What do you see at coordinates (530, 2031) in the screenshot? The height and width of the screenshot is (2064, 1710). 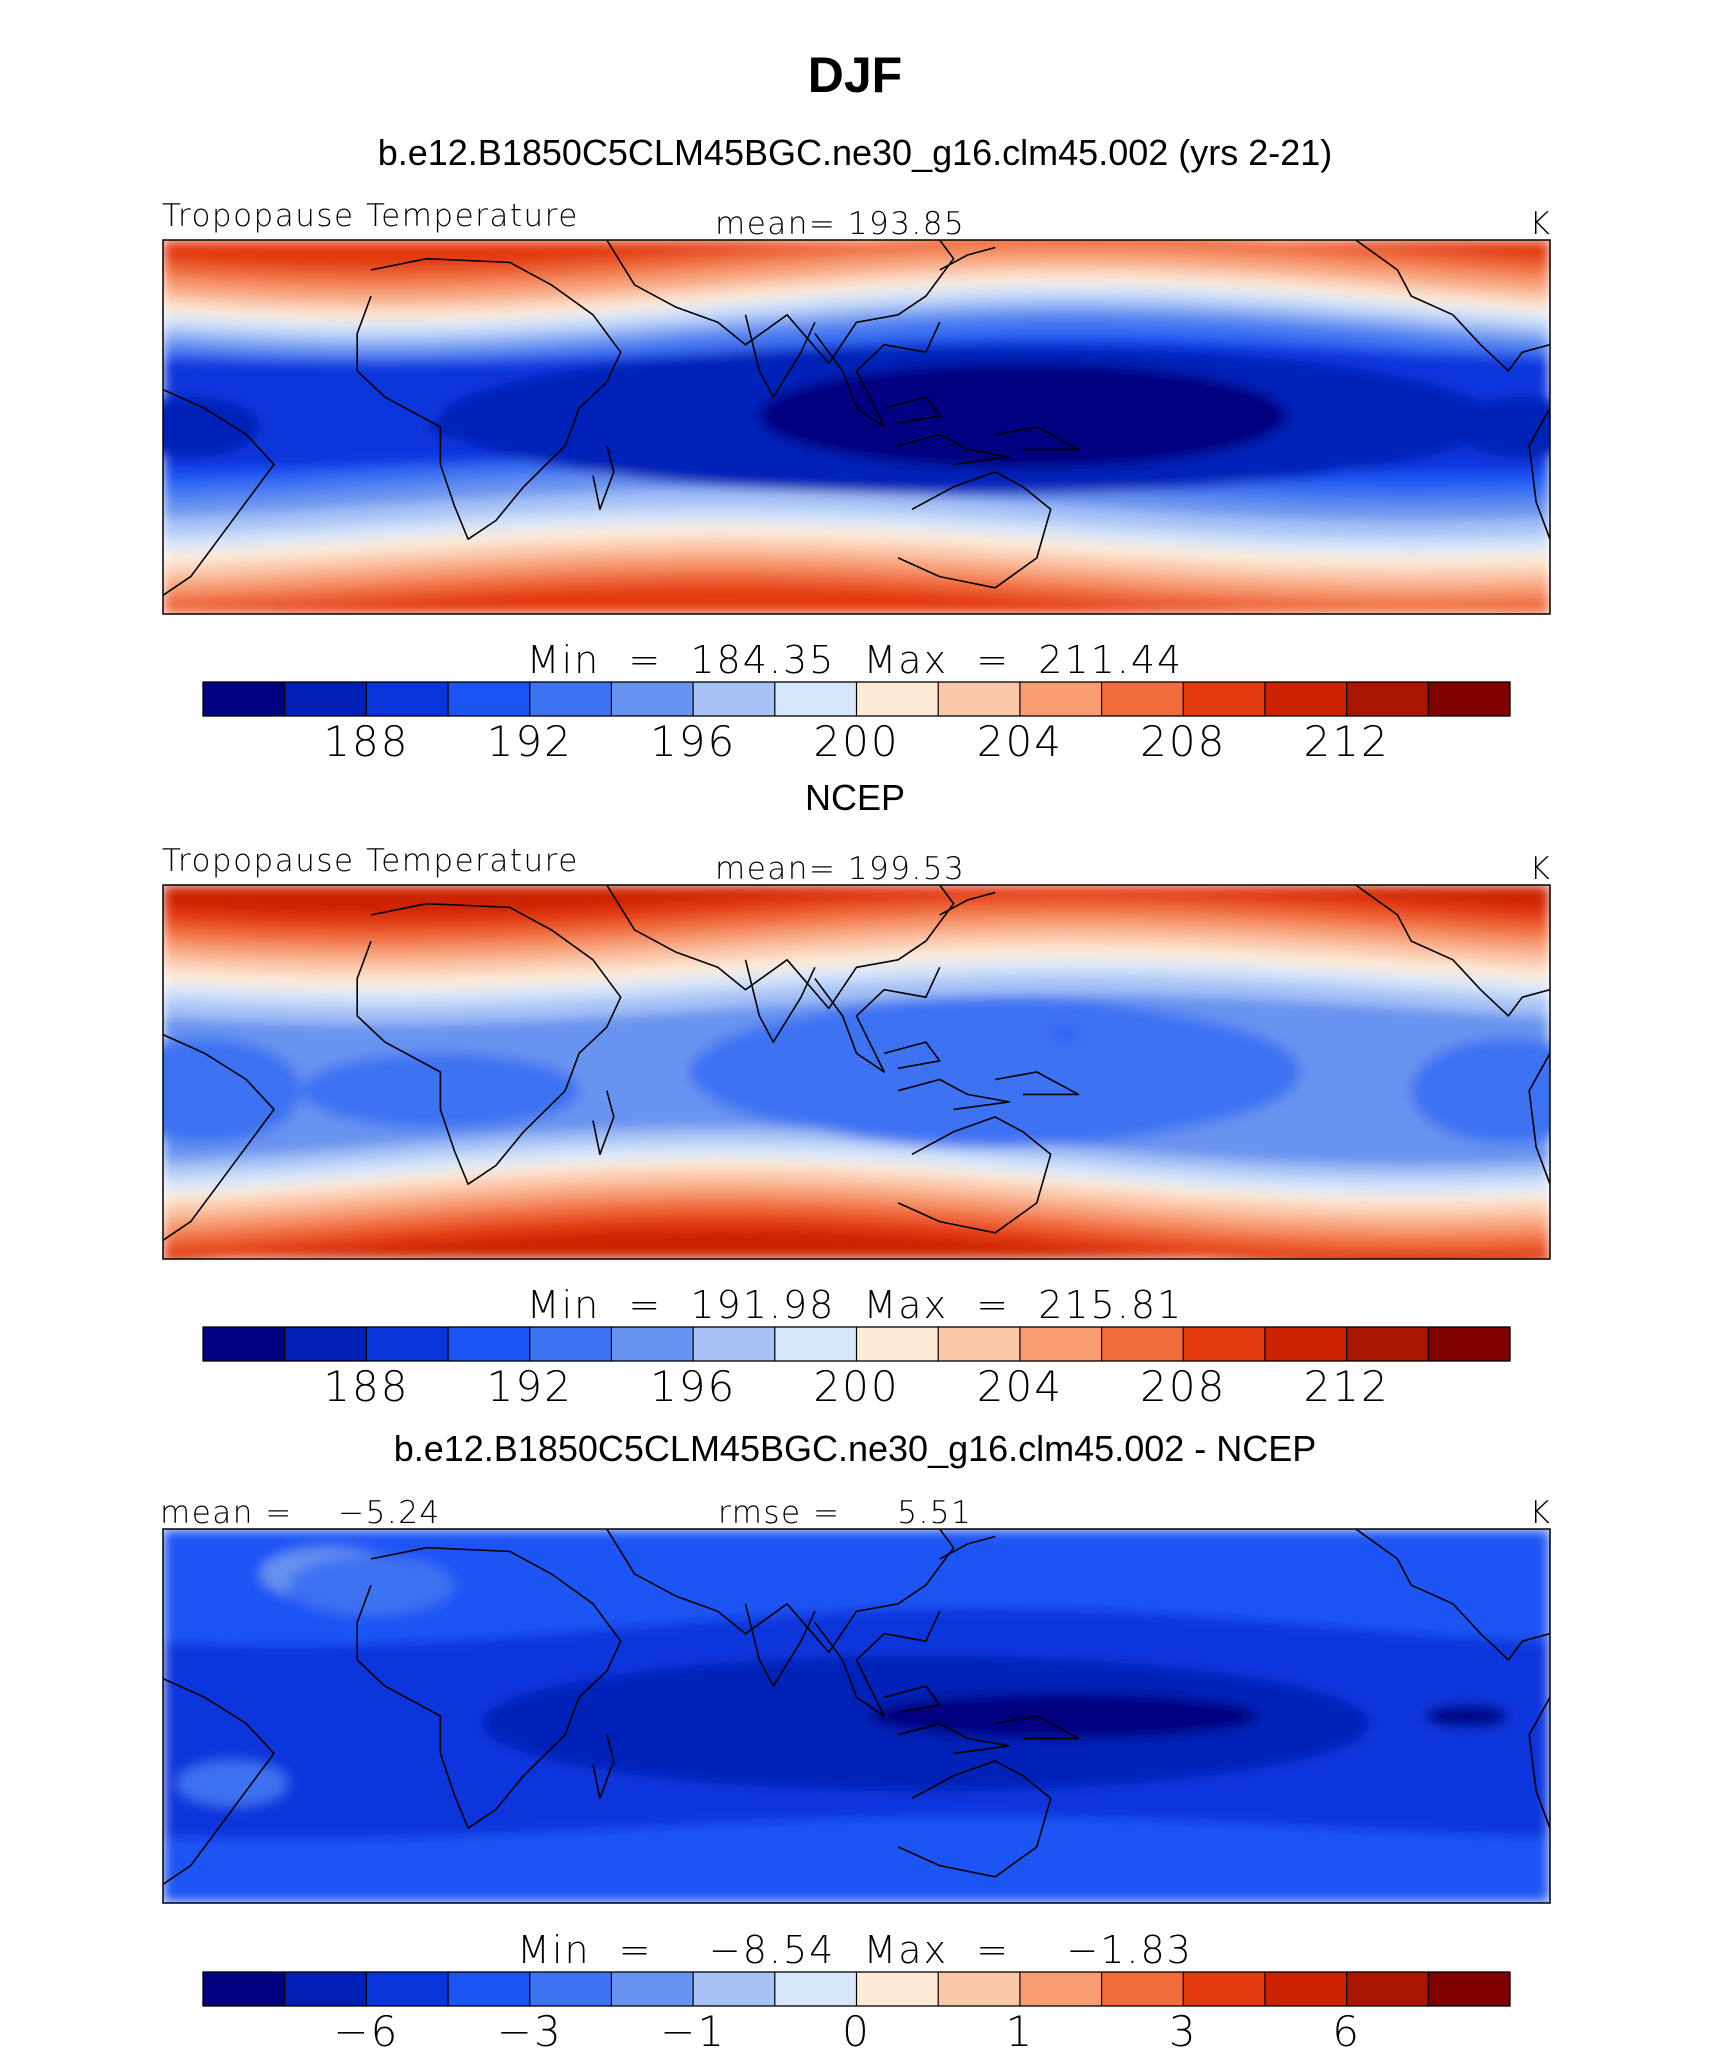 I see `colorbar-tick-label: −3` at bounding box center [530, 2031].